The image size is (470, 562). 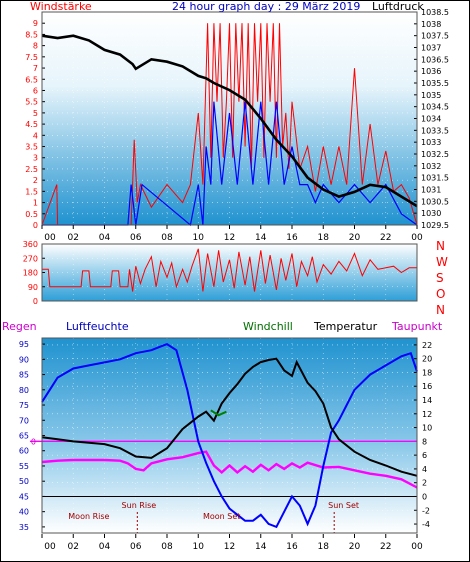 I want to click on chart3-x-label-4: 08, so click(x=167, y=547).